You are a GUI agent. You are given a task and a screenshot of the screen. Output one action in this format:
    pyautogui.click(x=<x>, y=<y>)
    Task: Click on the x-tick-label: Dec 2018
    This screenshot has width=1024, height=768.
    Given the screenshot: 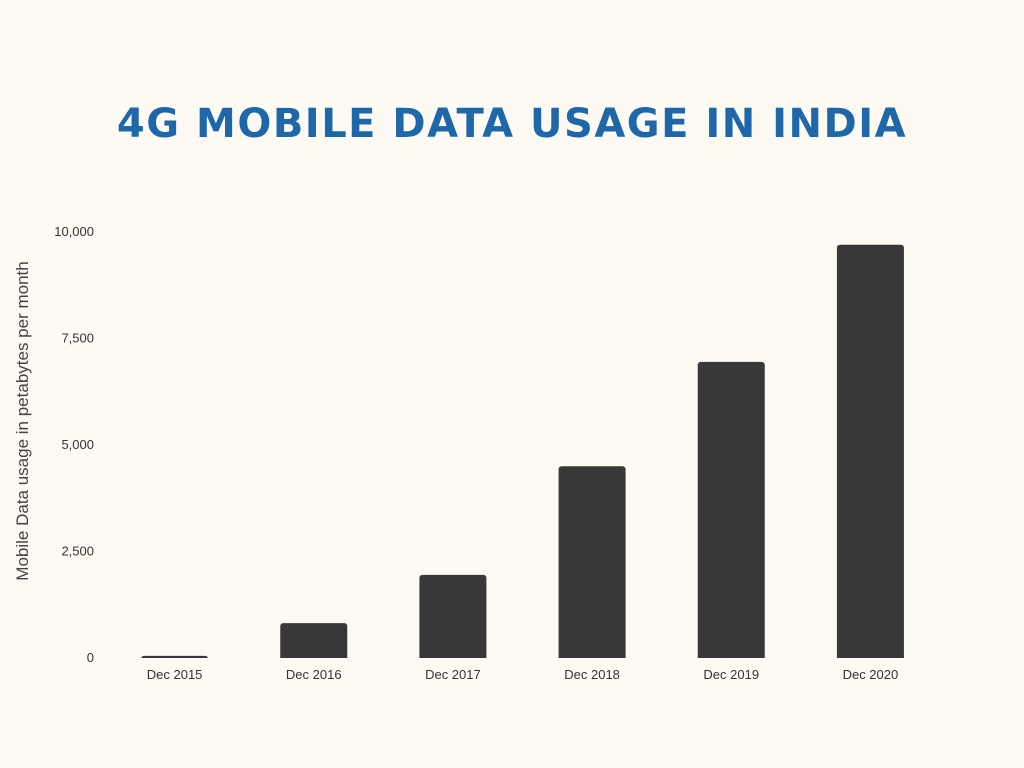 What is the action you would take?
    pyautogui.click(x=592, y=674)
    